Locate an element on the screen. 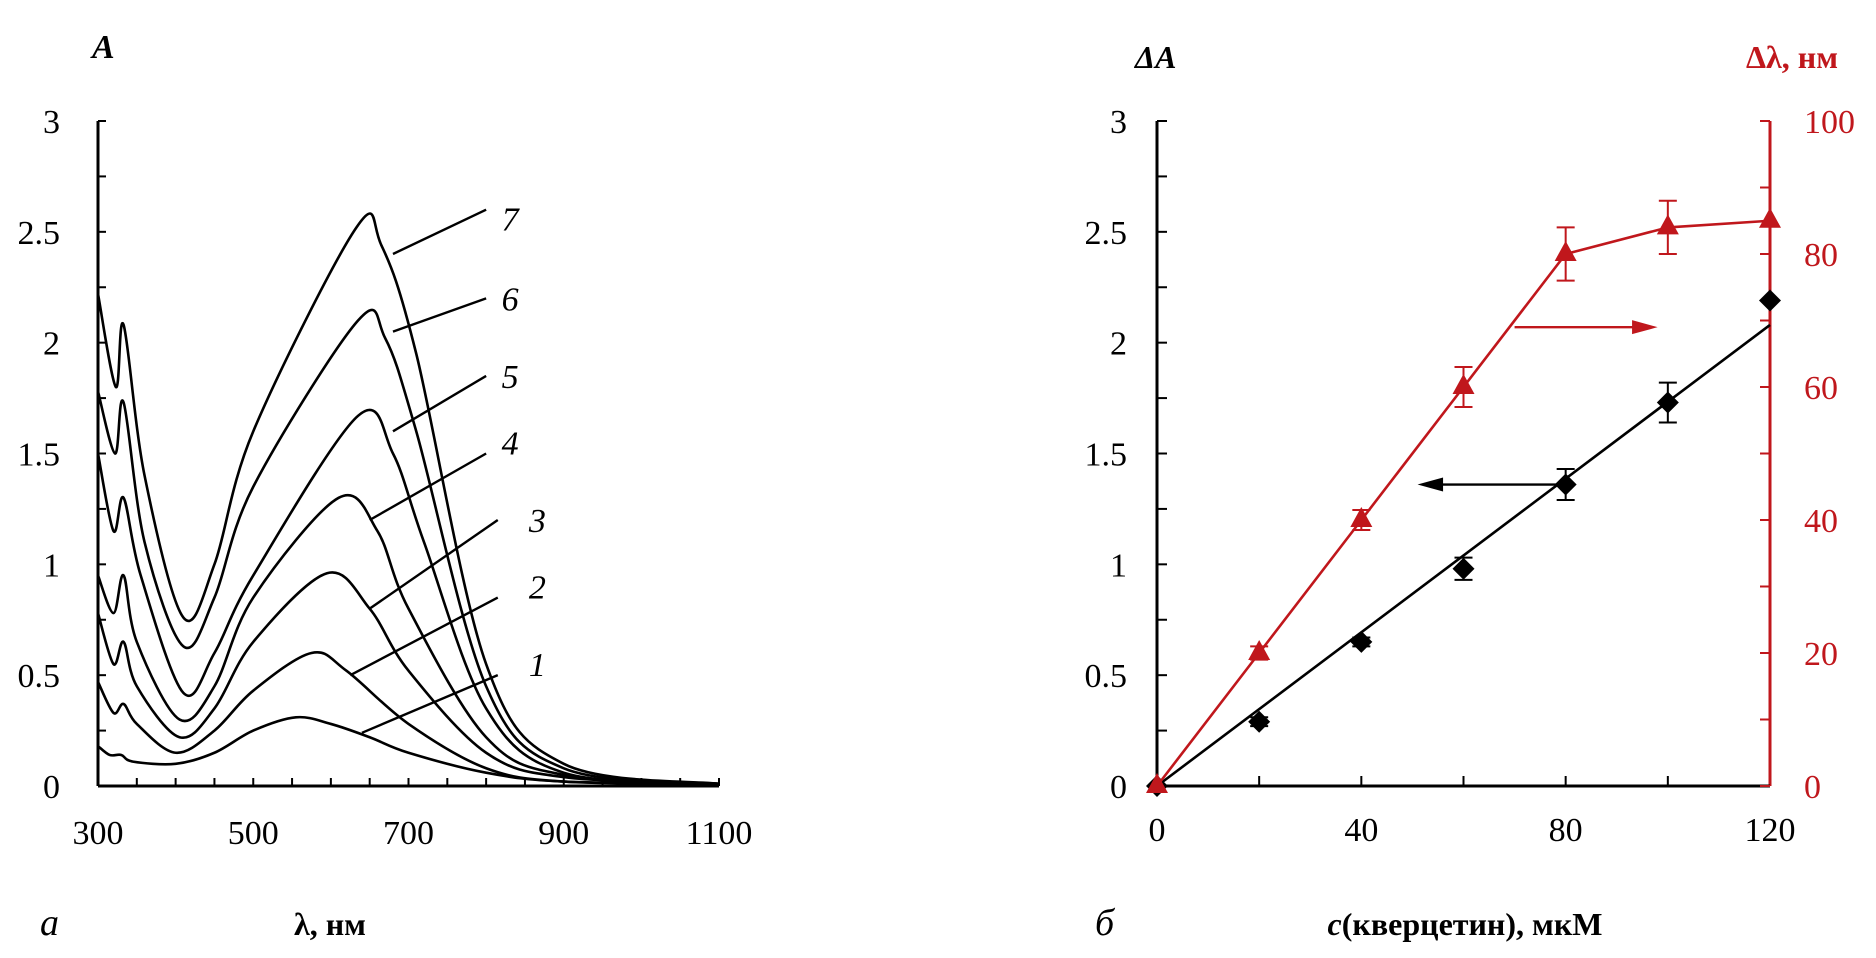 Image resolution: width=1876 pixels, height=958 pixels. y-left-tick-label-b: 3 is located at coordinates (1118, 122).